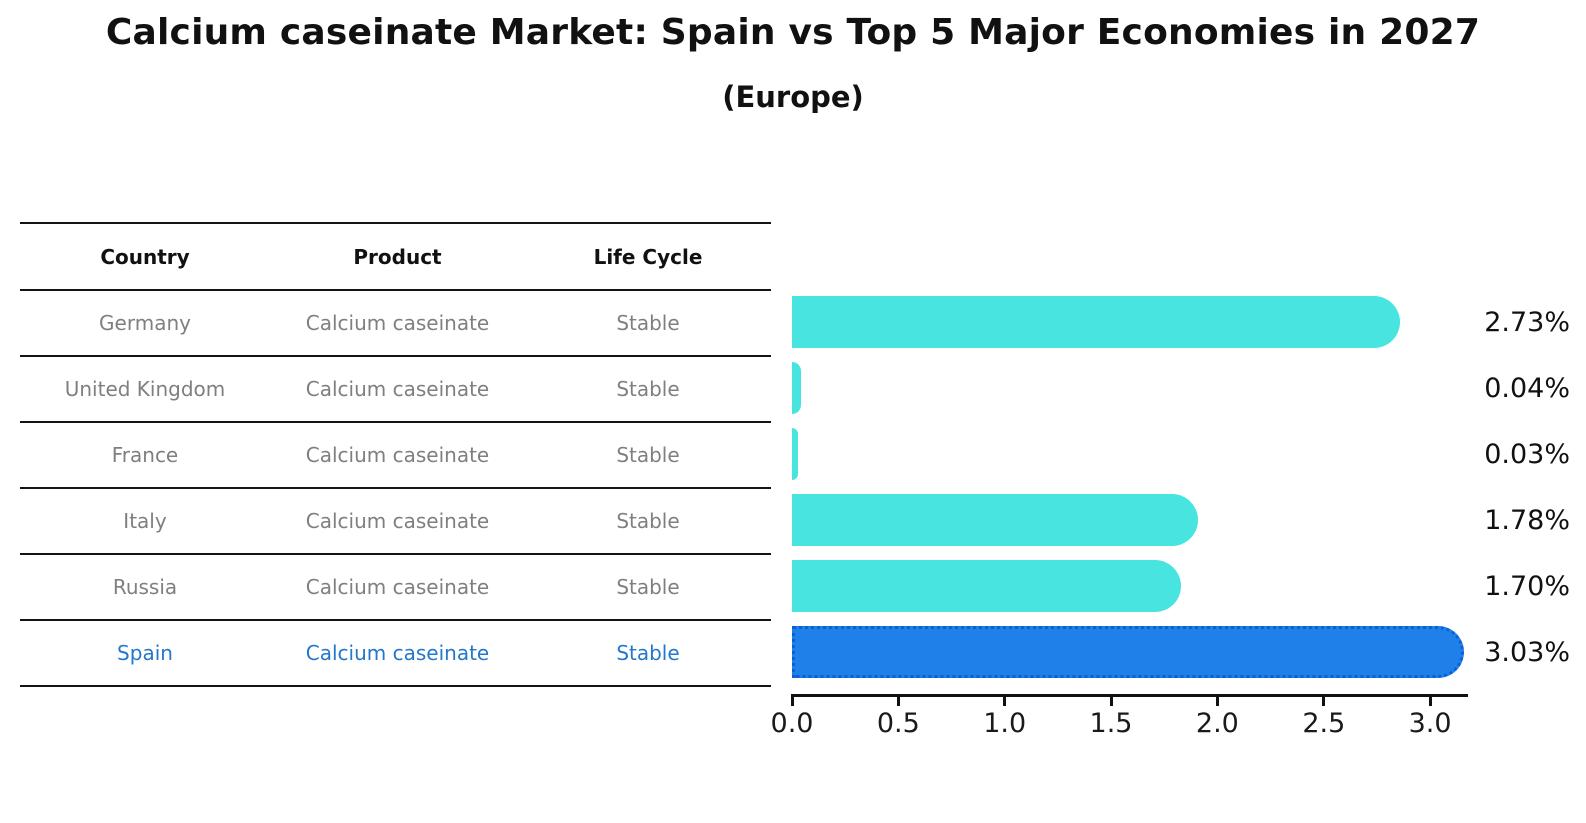  I want to click on x-tick-label: 1.0, so click(1005, 723).